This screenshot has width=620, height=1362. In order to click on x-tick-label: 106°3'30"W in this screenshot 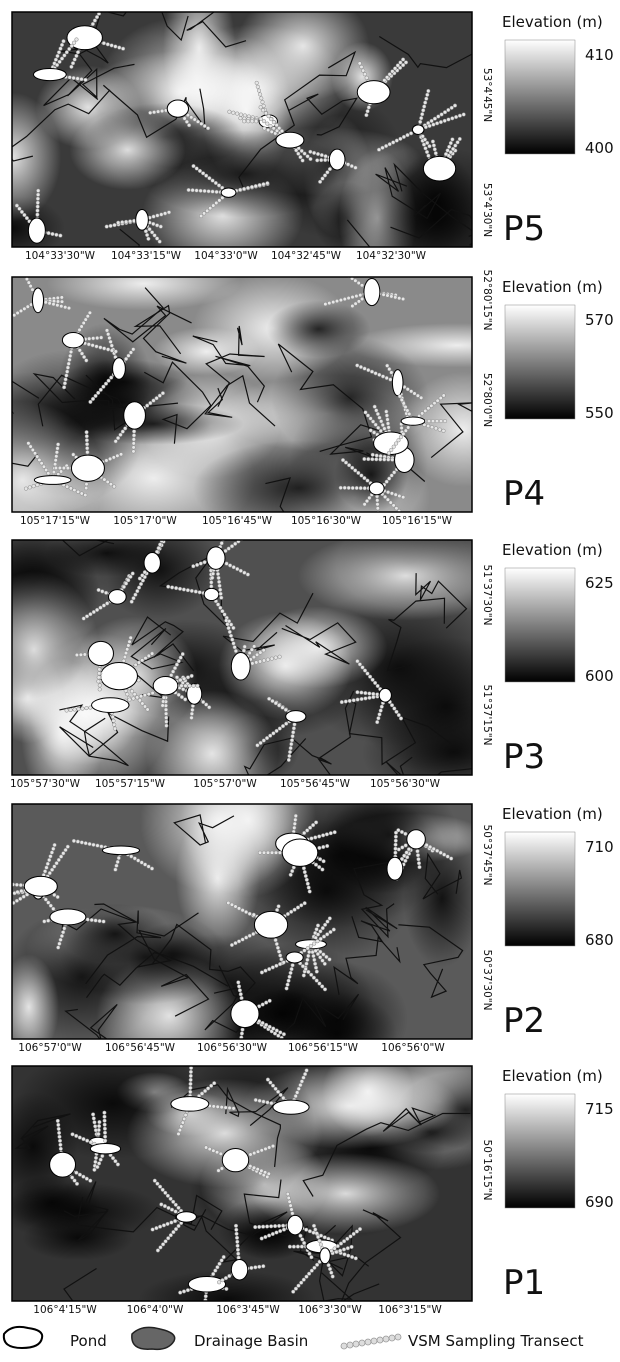, I will do `click(330, 1310)`.